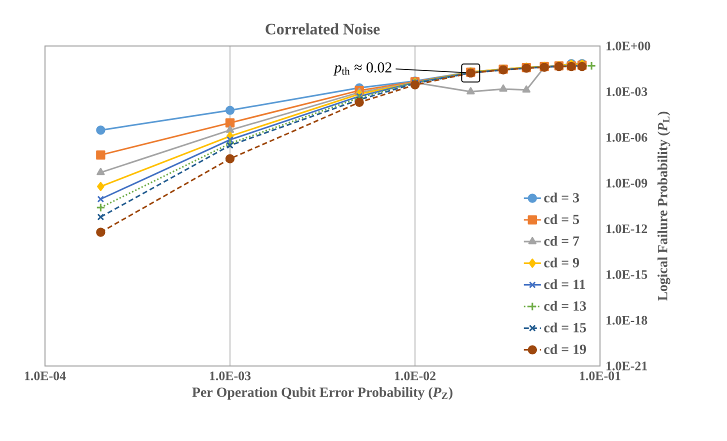 The width and height of the screenshot is (727, 441). I want to click on x-tick-label: 1.0E-03, so click(230, 376).